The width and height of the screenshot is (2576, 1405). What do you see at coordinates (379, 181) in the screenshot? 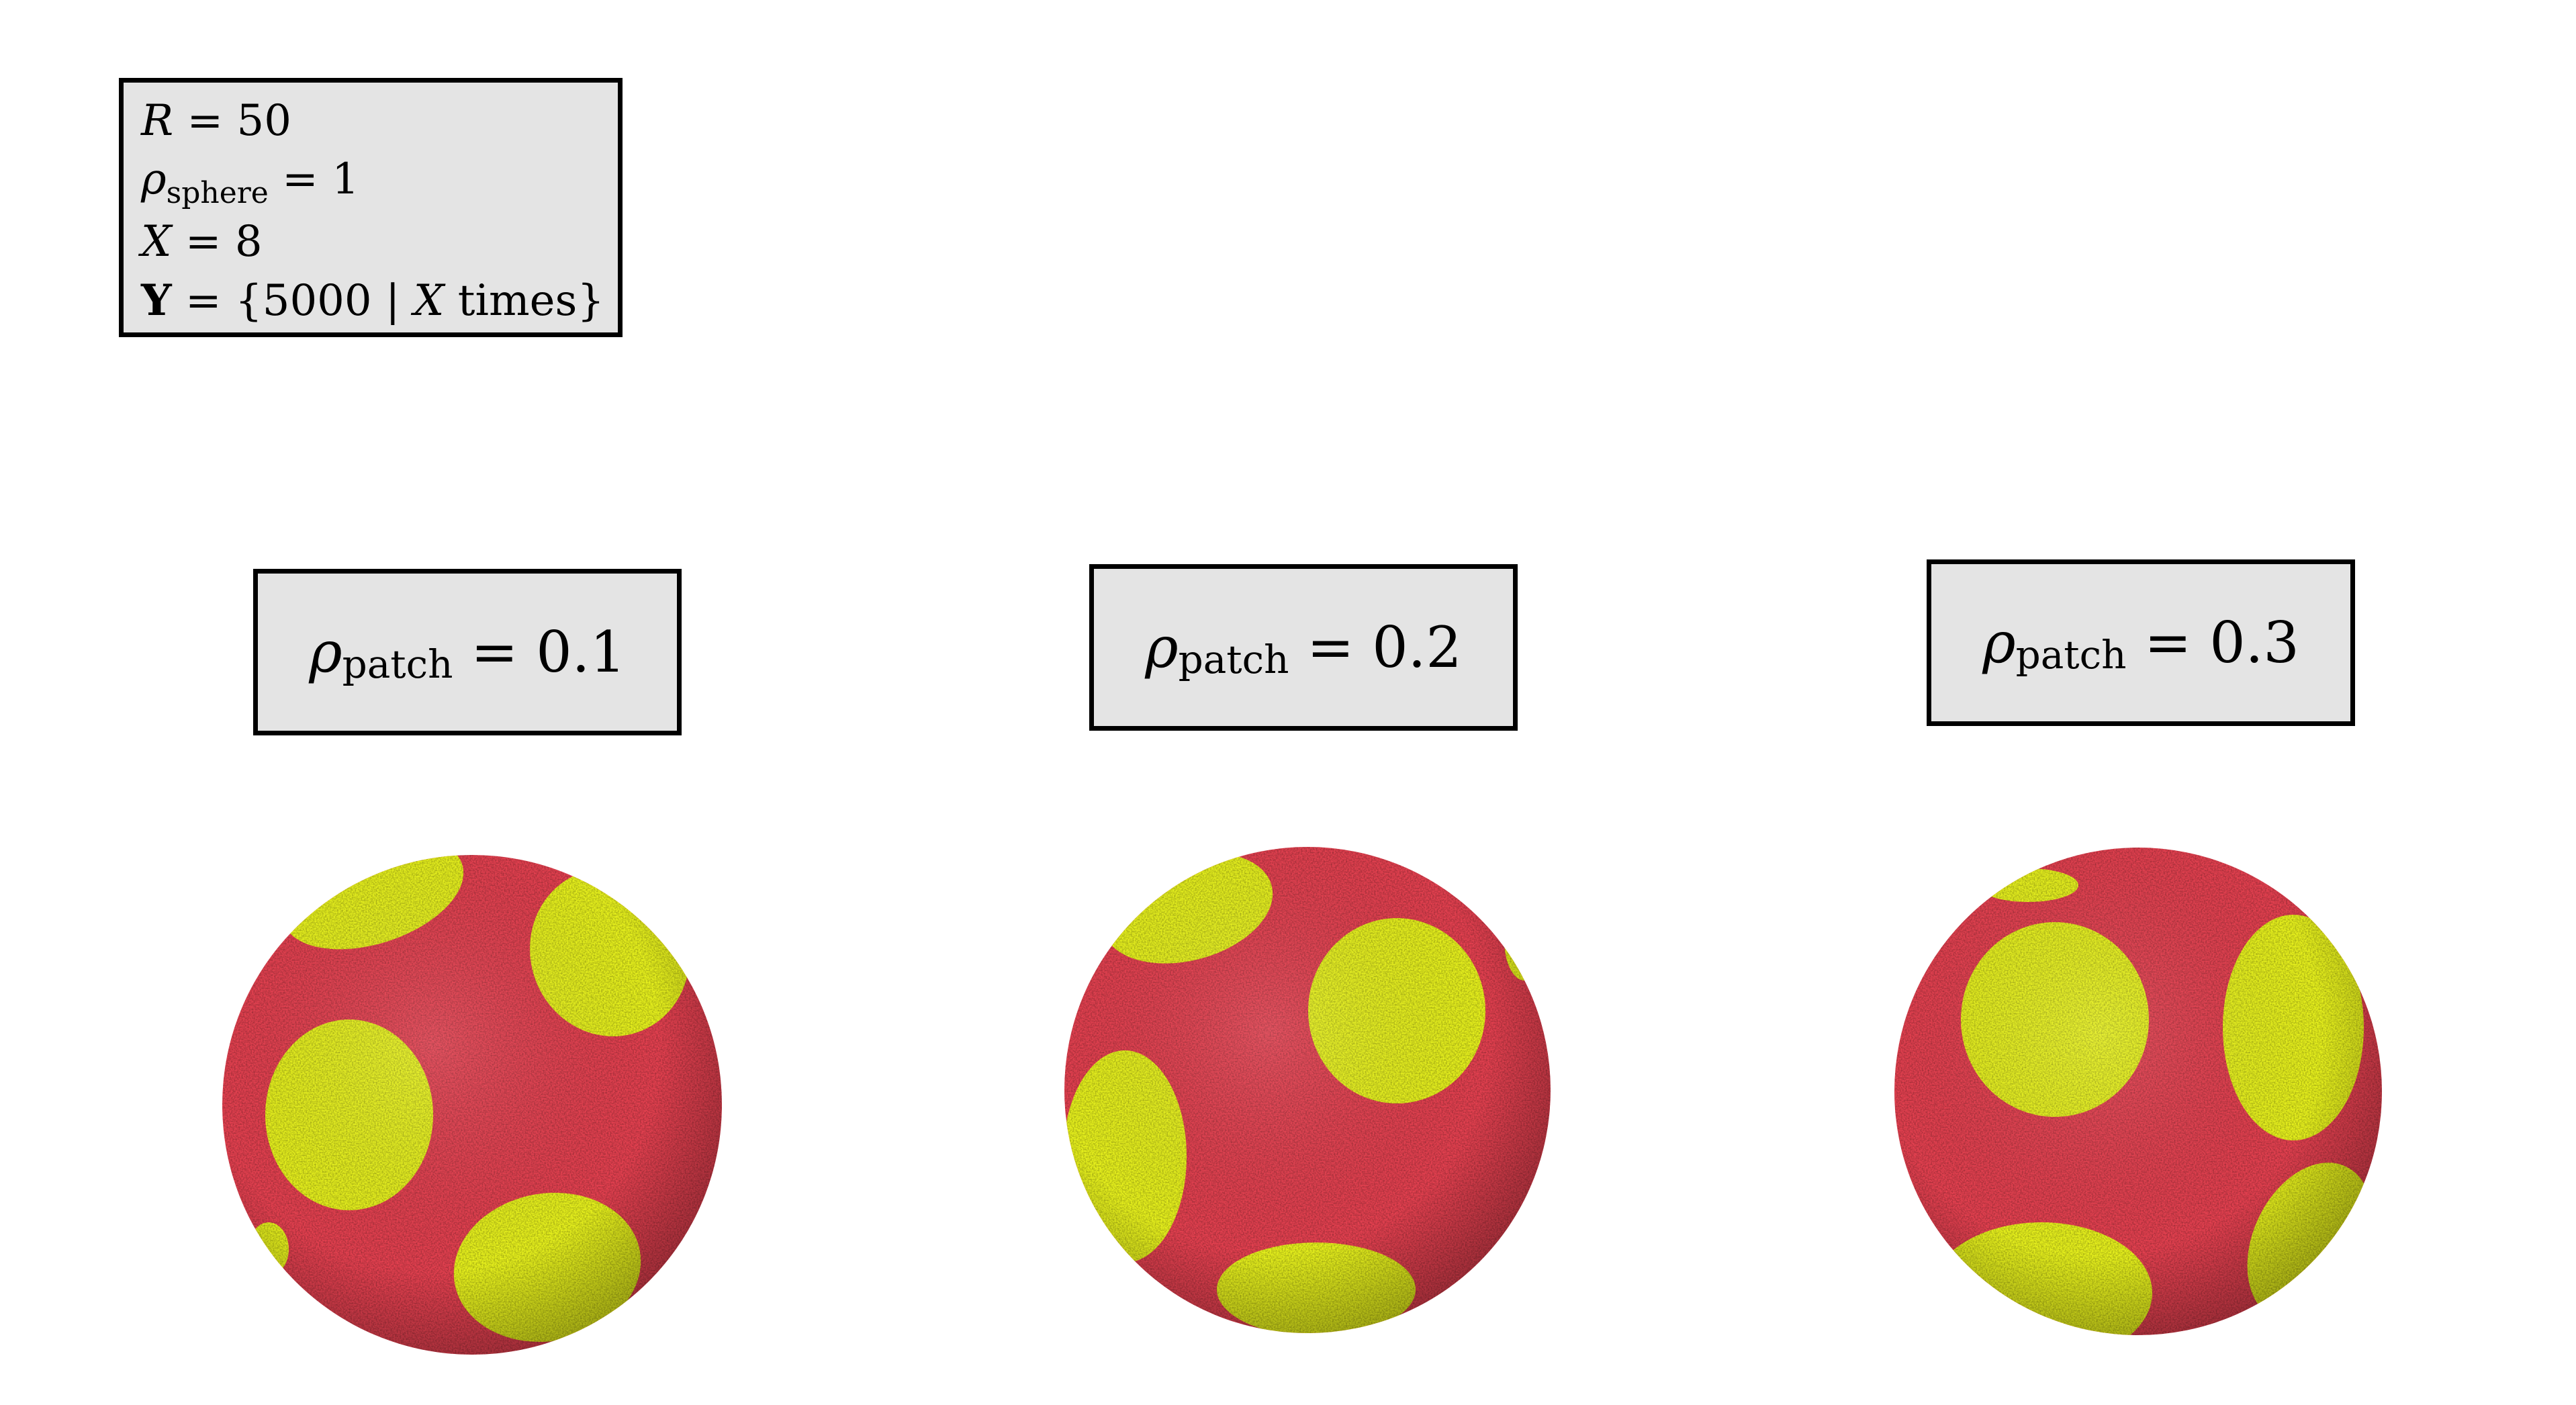
I see `param-rho-sphere: ρsphere = 1` at bounding box center [379, 181].